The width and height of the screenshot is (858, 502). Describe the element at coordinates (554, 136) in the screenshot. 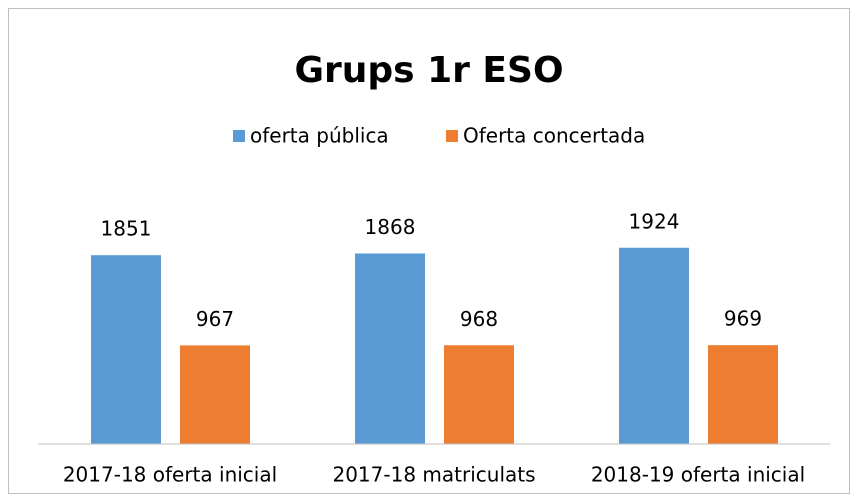

I see `legend-label: Oferta concertada` at that location.